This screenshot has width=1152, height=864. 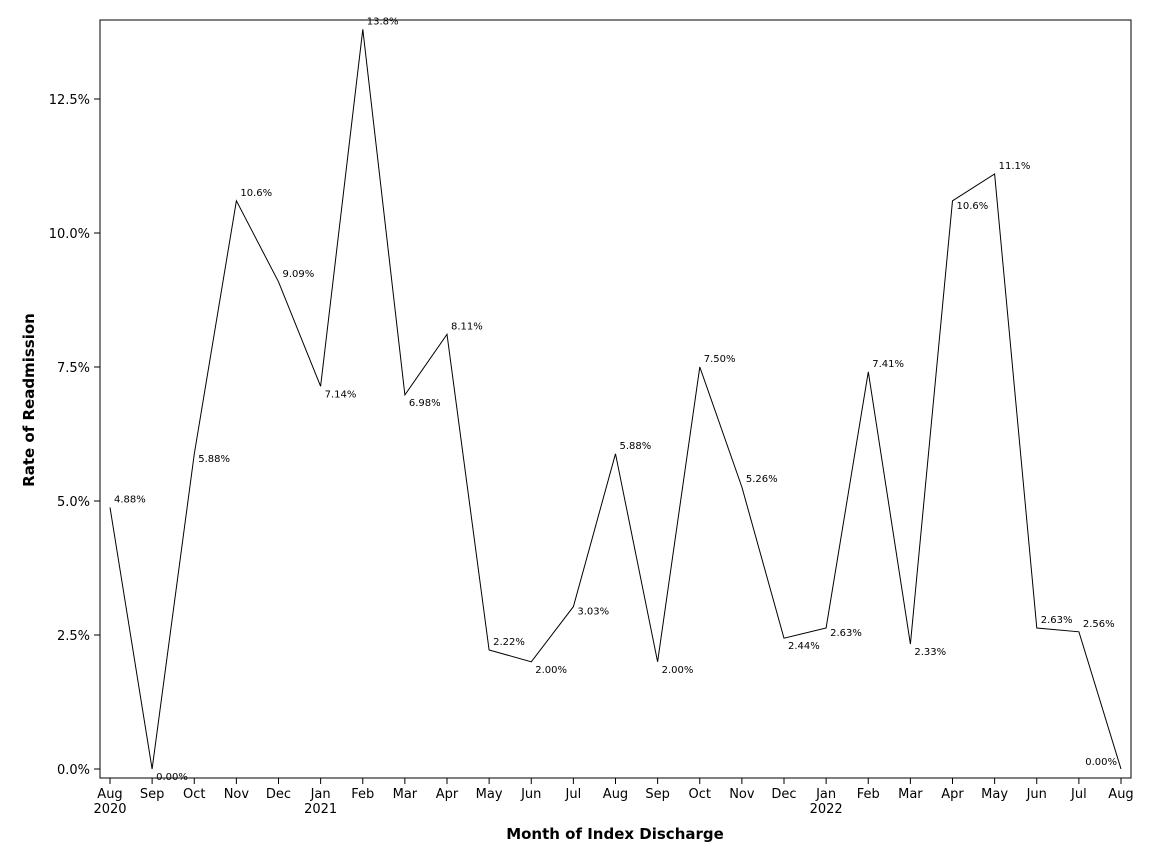 I want to click on y-tick-label: 5.0%, so click(x=73, y=502).